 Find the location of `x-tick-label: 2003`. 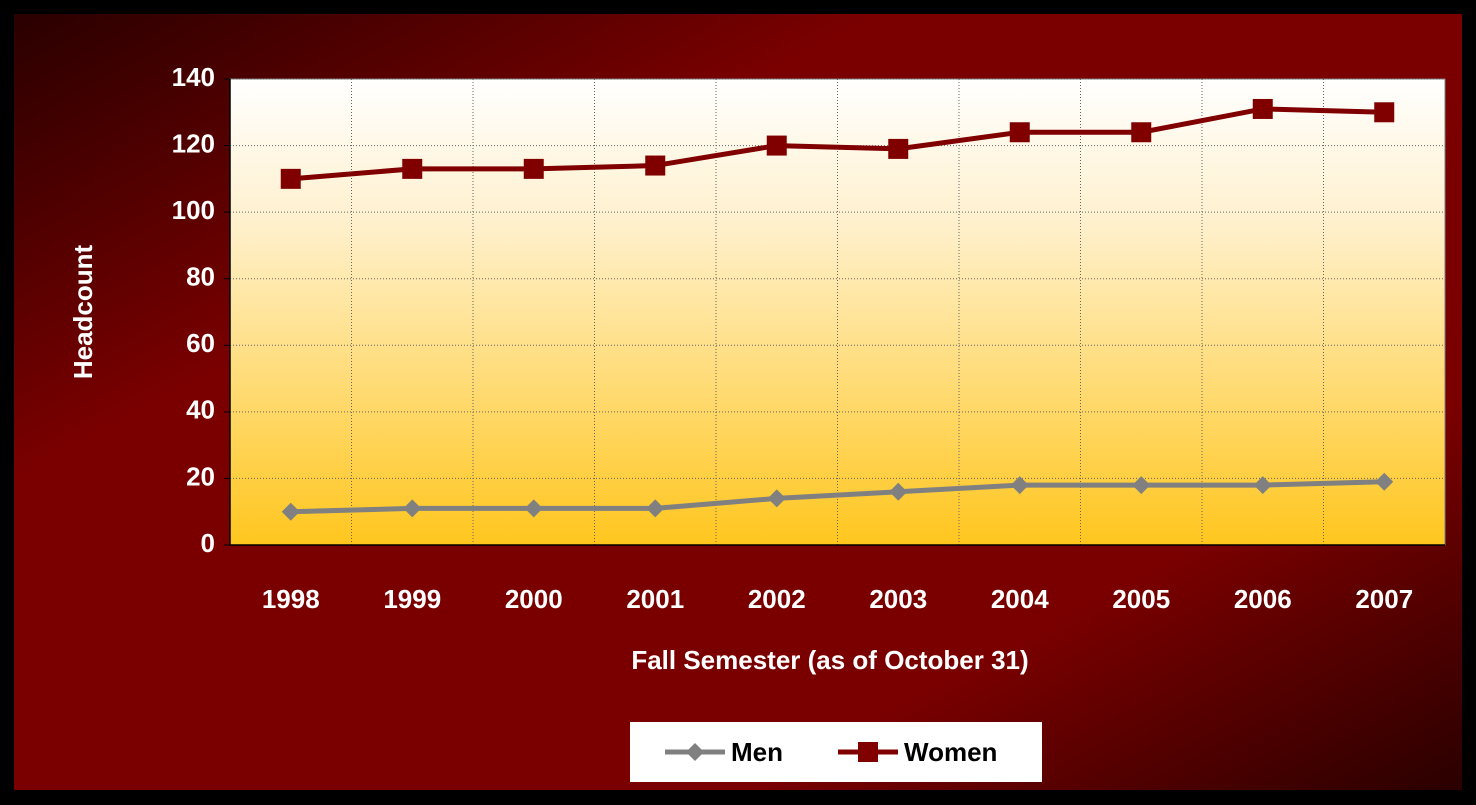

x-tick-label: 2003 is located at coordinates (898, 599).